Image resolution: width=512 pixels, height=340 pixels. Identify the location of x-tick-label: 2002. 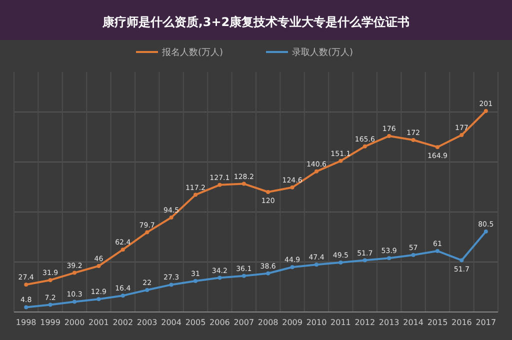
(123, 322).